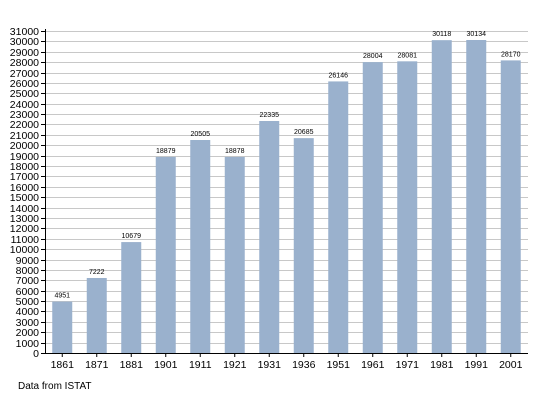 The height and width of the screenshot is (403, 555). What do you see at coordinates (304, 365) in the screenshot?
I see `x-tick-label: 1936` at bounding box center [304, 365].